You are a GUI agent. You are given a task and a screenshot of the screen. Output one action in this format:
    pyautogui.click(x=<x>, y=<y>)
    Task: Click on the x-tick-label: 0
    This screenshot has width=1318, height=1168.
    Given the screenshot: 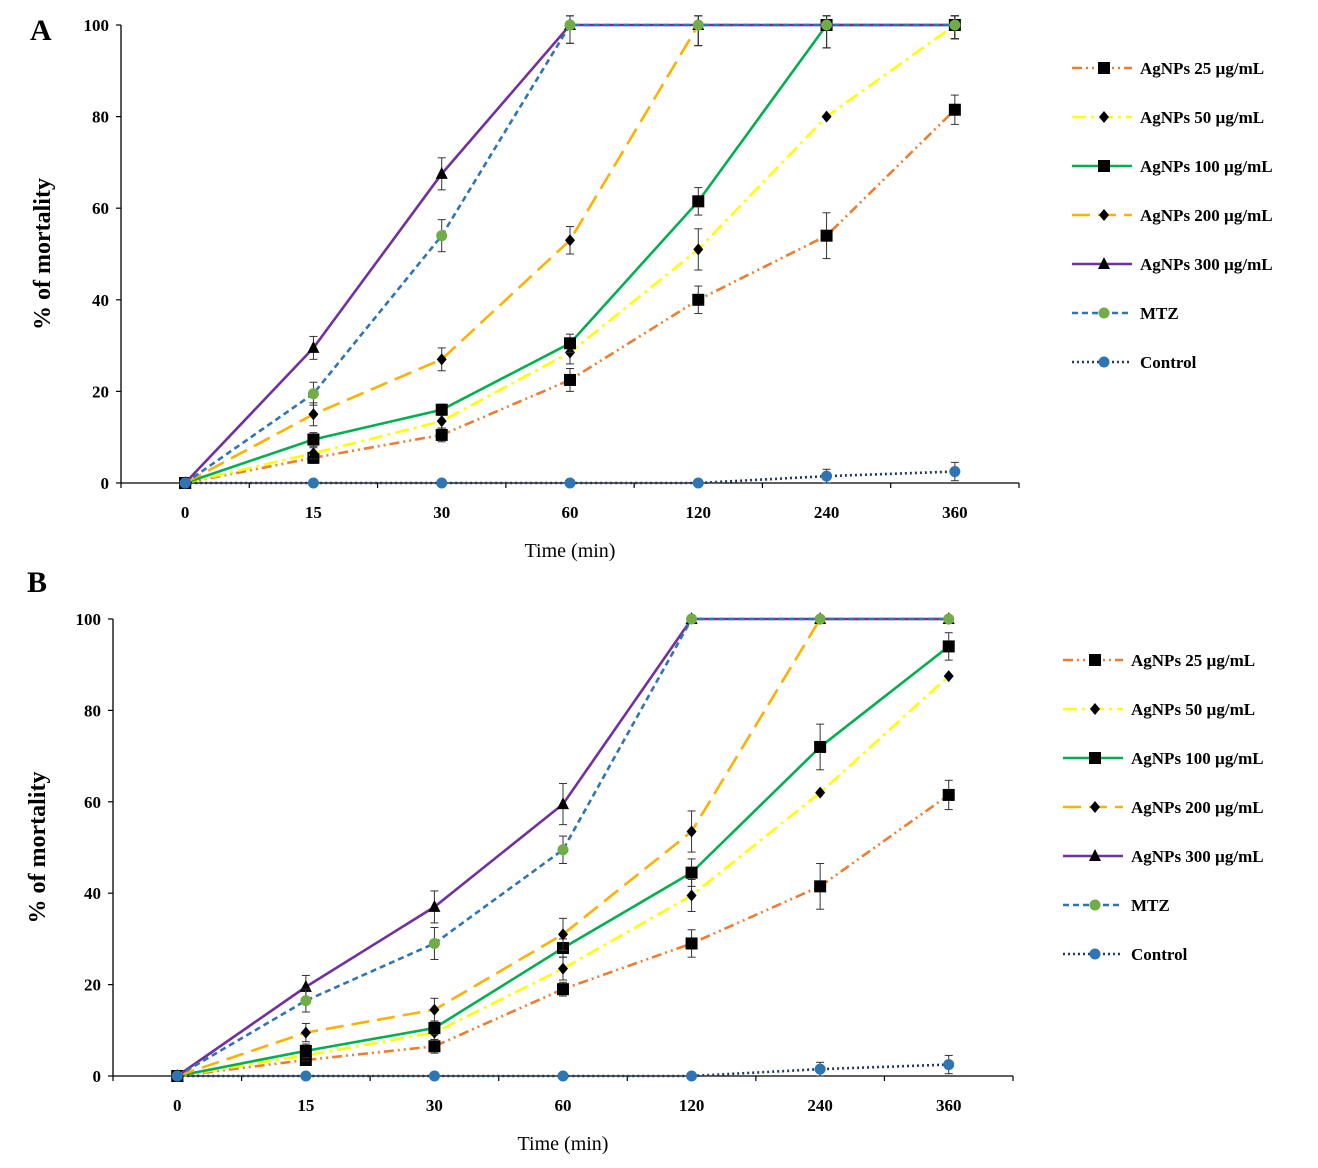 What is the action you would take?
    pyautogui.click(x=185, y=512)
    